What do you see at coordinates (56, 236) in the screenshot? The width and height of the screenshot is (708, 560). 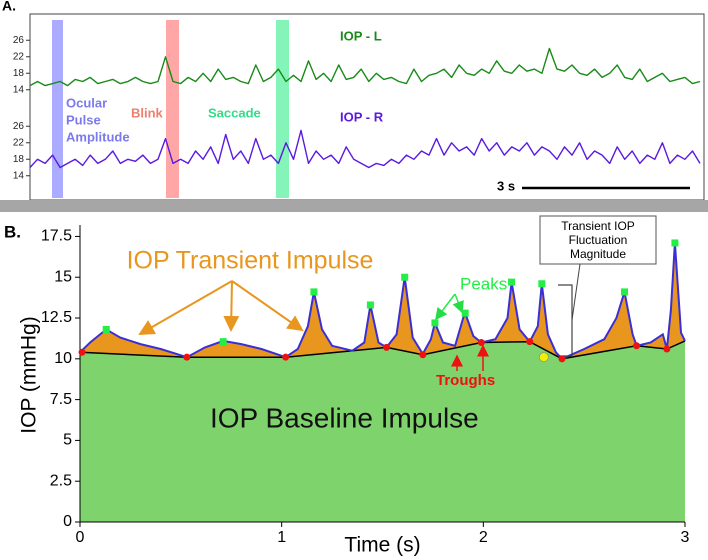 I see `y-tick-label: 17.5` at bounding box center [56, 236].